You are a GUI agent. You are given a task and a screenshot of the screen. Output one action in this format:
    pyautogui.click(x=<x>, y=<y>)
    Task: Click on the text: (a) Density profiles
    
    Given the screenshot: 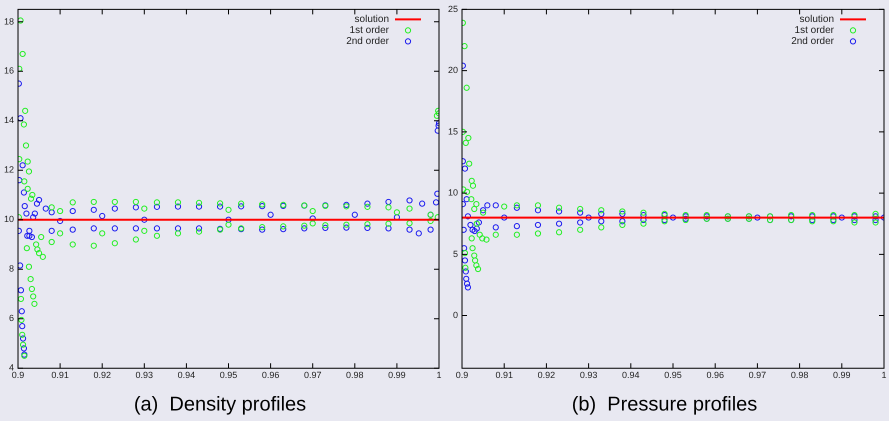 What is the action you would take?
    pyautogui.click(x=220, y=405)
    